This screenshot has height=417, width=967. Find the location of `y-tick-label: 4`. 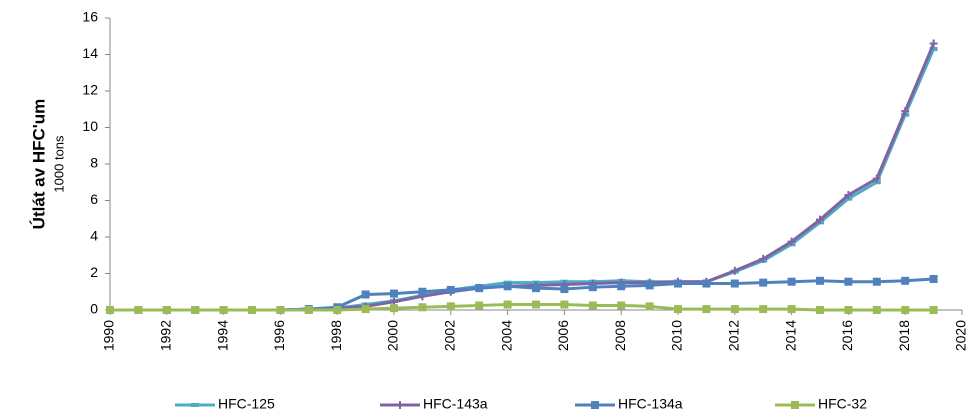

y-tick-label: 4 is located at coordinates (94, 236).